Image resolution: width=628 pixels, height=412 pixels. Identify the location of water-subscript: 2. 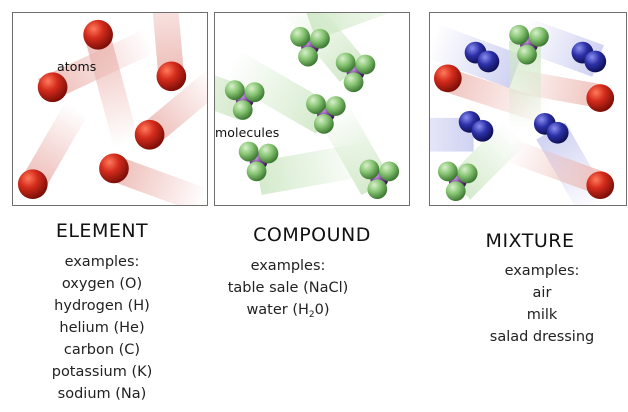
(311, 315).